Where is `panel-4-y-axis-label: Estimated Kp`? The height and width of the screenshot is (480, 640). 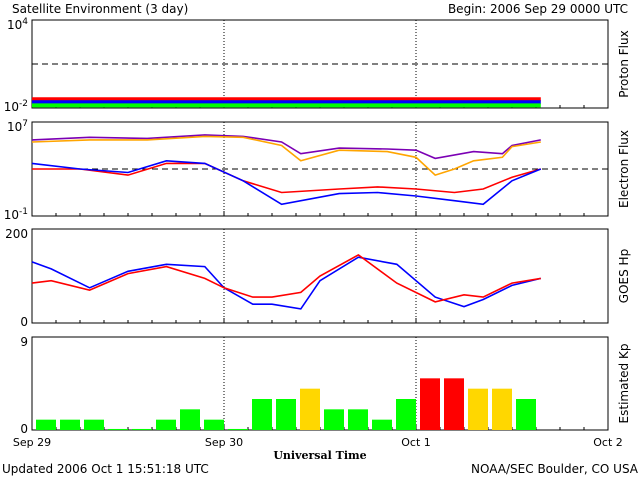
panel-4-y-axis-label: Estimated Kp is located at coordinates (624, 384).